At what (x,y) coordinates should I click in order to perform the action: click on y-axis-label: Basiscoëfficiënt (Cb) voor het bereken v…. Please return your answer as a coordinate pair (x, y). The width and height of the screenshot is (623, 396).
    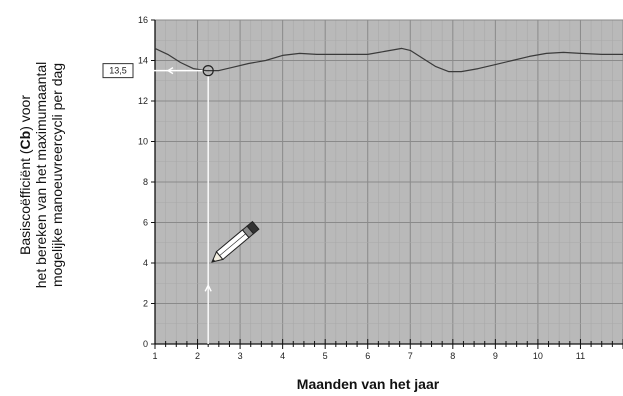
    Looking at the image, I should click on (41, 175).